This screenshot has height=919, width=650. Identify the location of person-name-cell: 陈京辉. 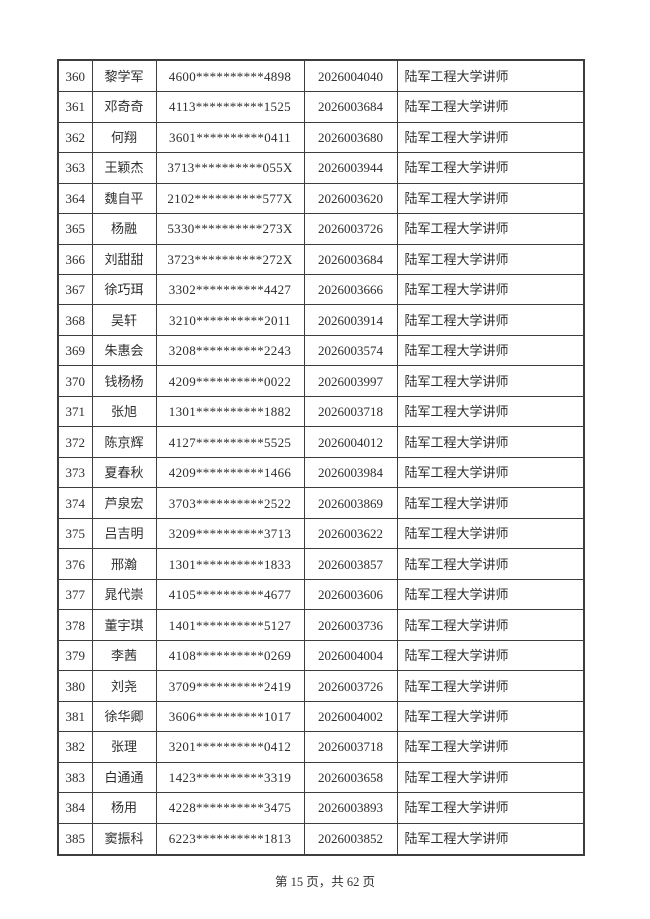
(124, 442).